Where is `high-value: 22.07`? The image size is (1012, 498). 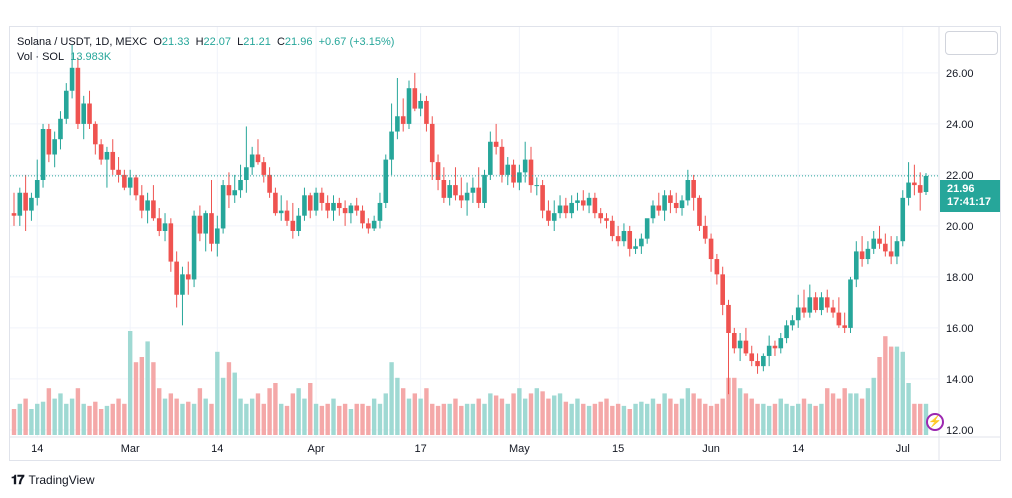 high-value: 22.07 is located at coordinates (217, 42).